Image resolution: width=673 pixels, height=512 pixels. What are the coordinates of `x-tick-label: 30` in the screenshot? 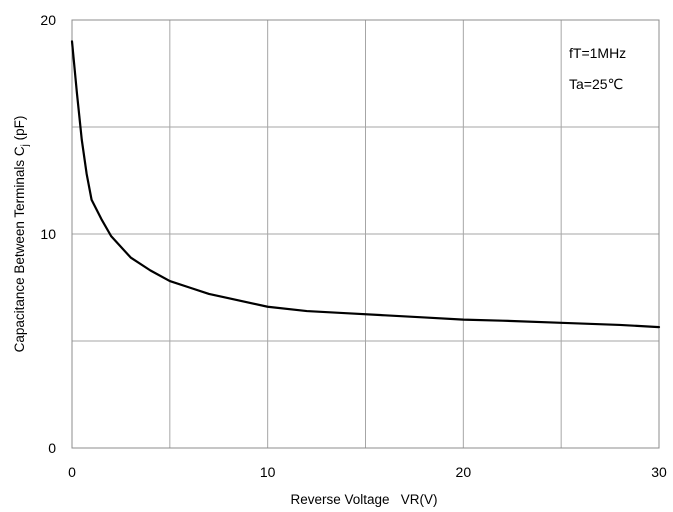 It's located at (659, 472).